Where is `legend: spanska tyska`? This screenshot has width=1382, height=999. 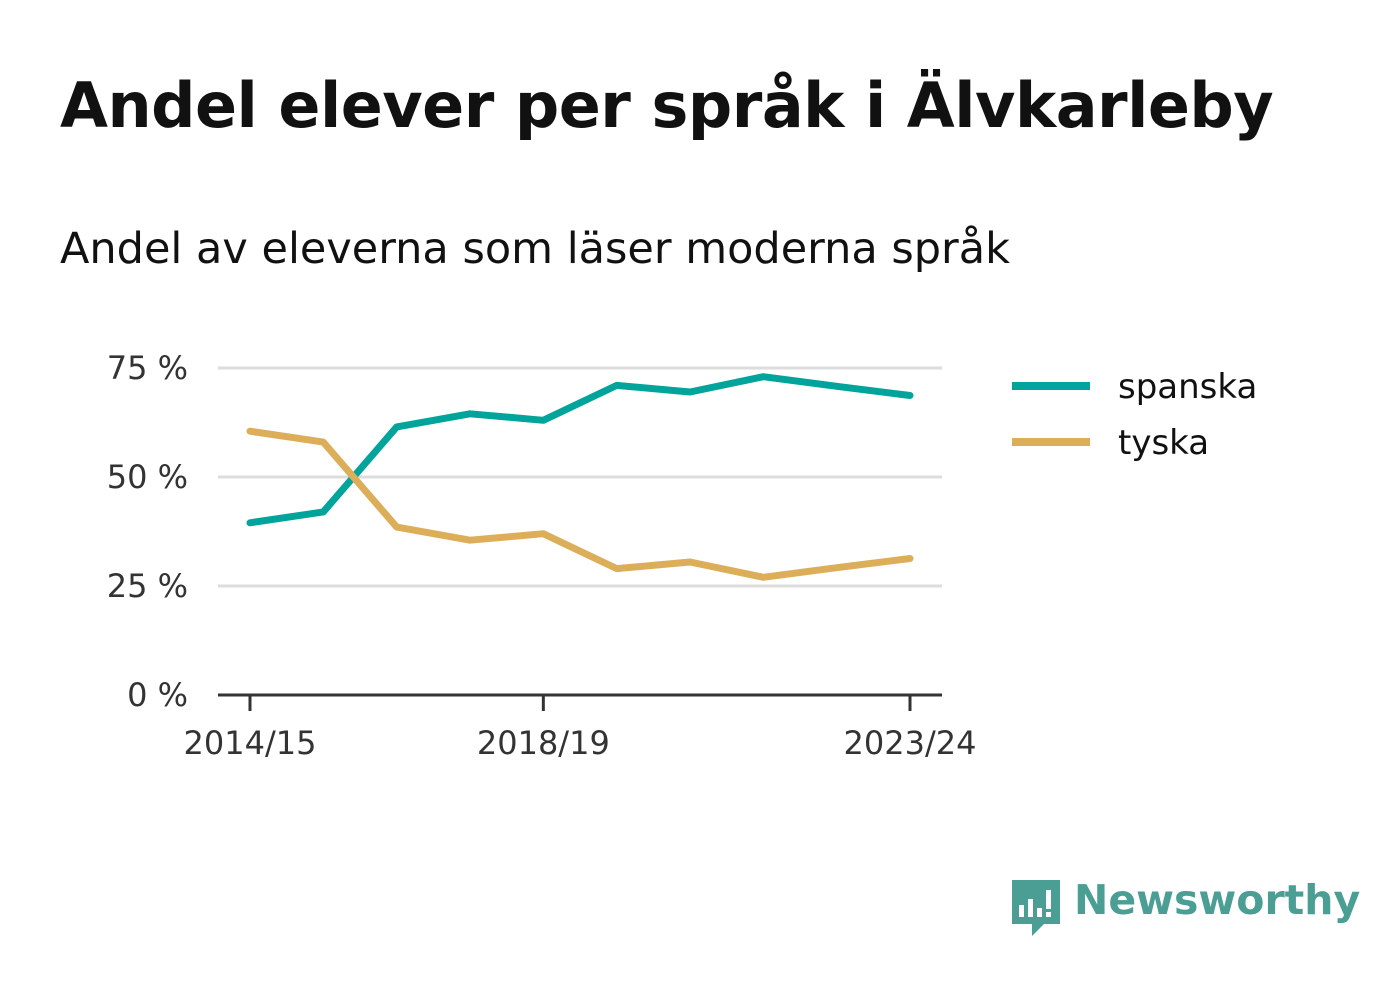 legend: spanska tyska is located at coordinates (1134, 415).